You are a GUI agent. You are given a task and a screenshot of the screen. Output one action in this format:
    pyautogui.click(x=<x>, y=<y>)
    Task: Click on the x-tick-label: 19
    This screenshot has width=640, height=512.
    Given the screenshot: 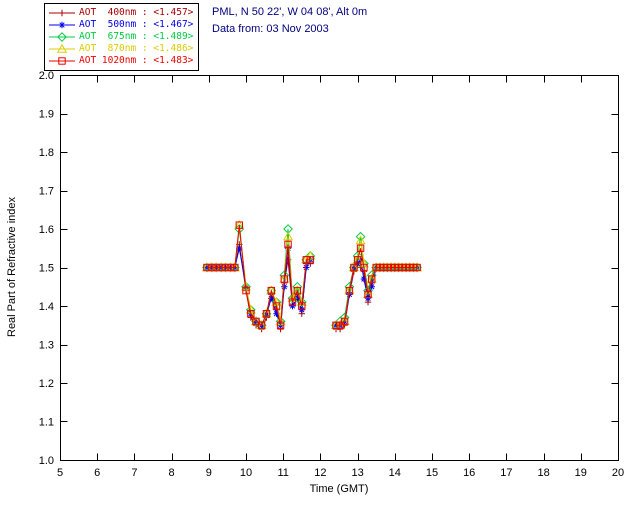 What is the action you would take?
    pyautogui.click(x=581, y=473)
    